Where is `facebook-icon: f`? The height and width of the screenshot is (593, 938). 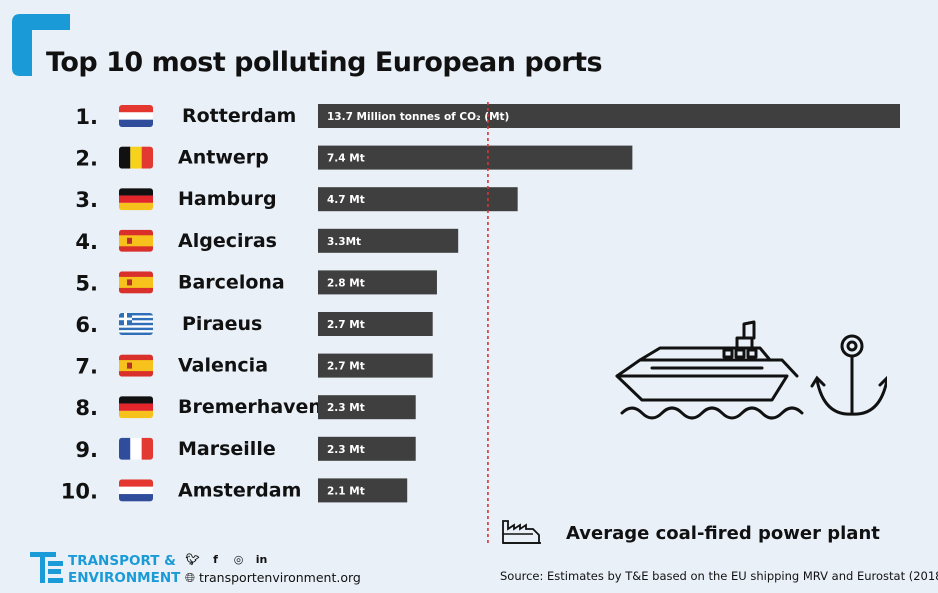
facebook-icon: f is located at coordinates (215, 559).